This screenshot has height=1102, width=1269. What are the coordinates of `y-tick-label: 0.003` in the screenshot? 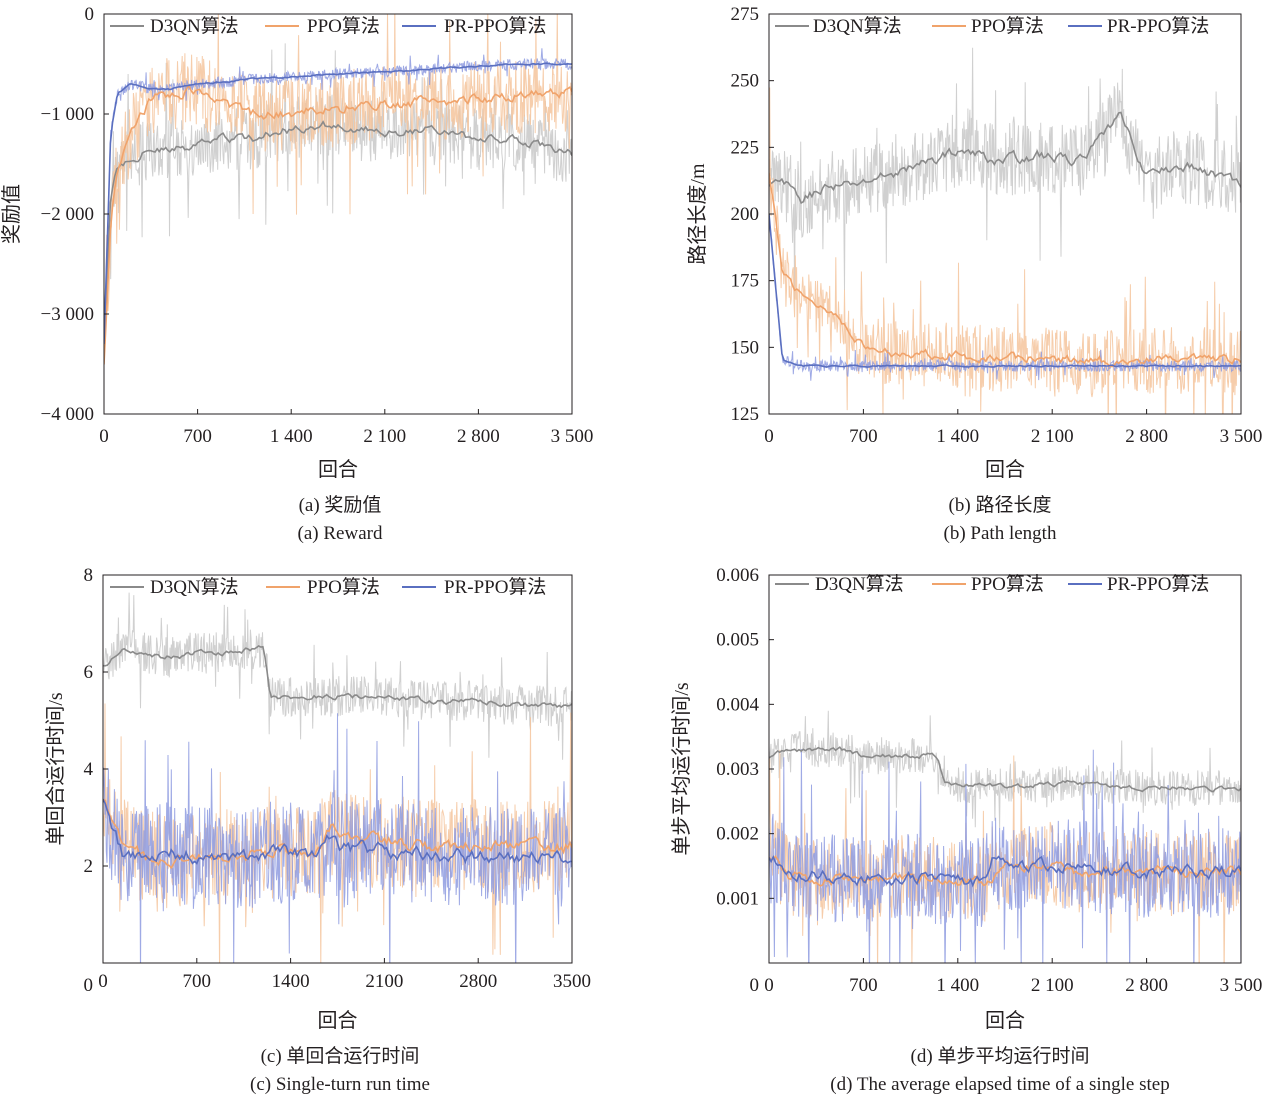 It's located at (737, 769).